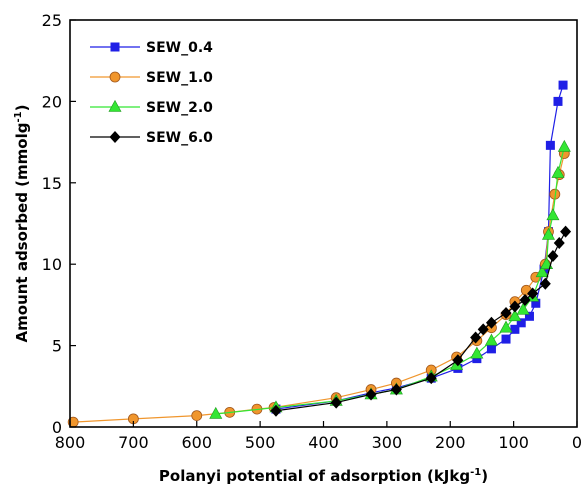 The height and width of the screenshot is (488, 588). I want to click on x-tick-label: 200, so click(450, 442).